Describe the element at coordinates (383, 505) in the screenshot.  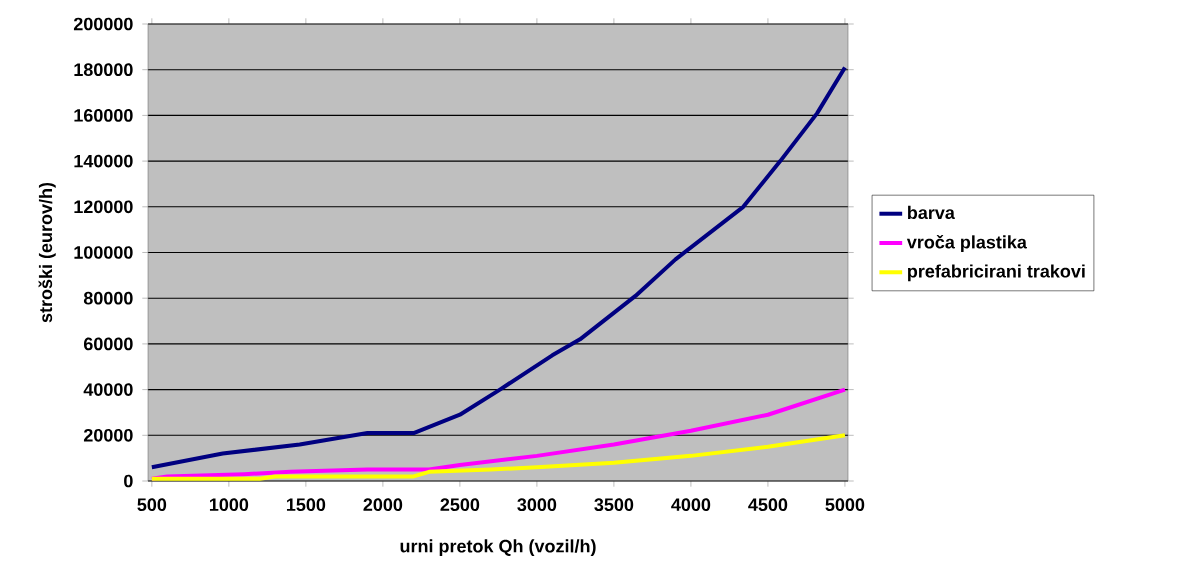
I see `x-tick-label: 2000` at that location.